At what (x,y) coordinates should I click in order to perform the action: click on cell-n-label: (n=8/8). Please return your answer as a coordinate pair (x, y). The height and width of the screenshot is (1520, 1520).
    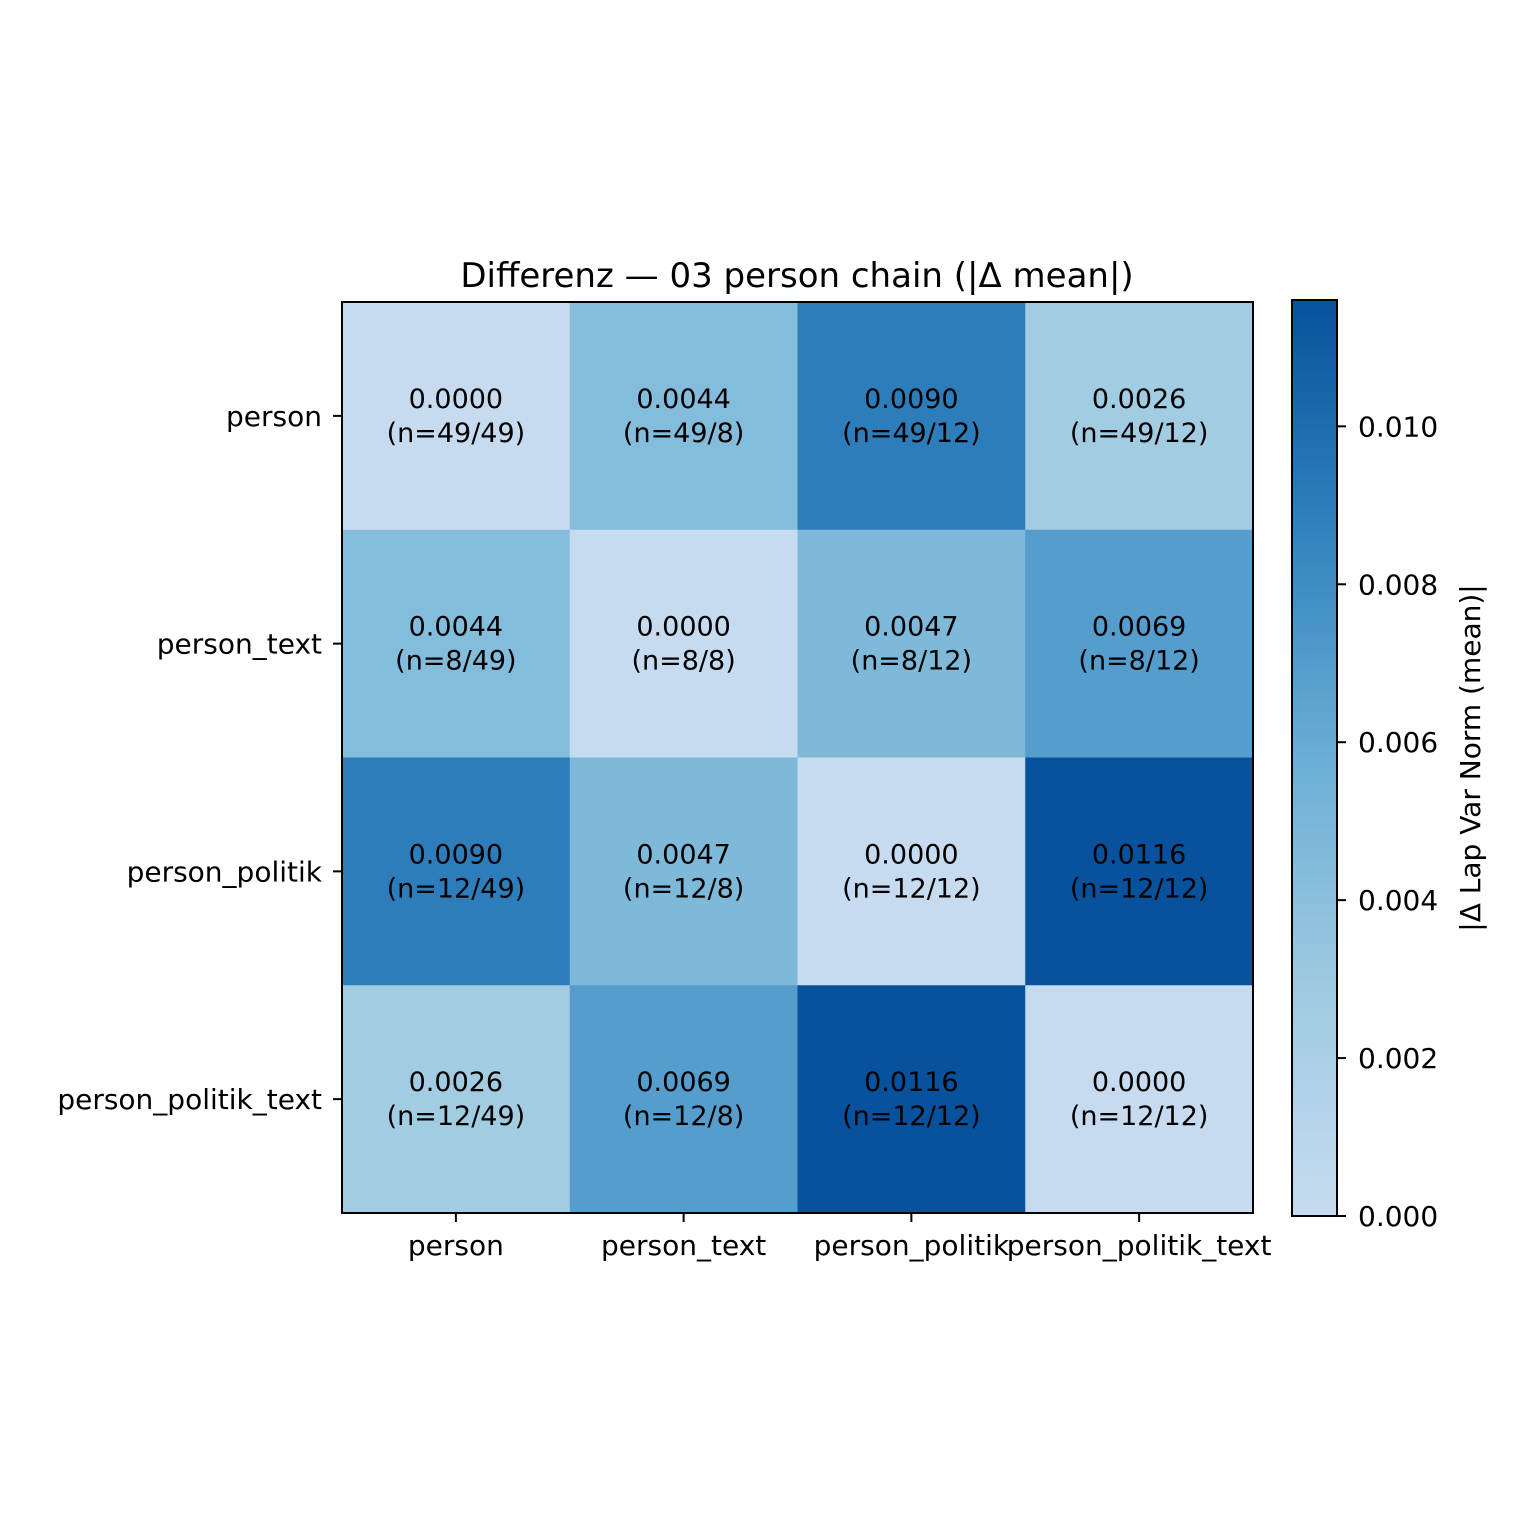
    Looking at the image, I should click on (683, 661).